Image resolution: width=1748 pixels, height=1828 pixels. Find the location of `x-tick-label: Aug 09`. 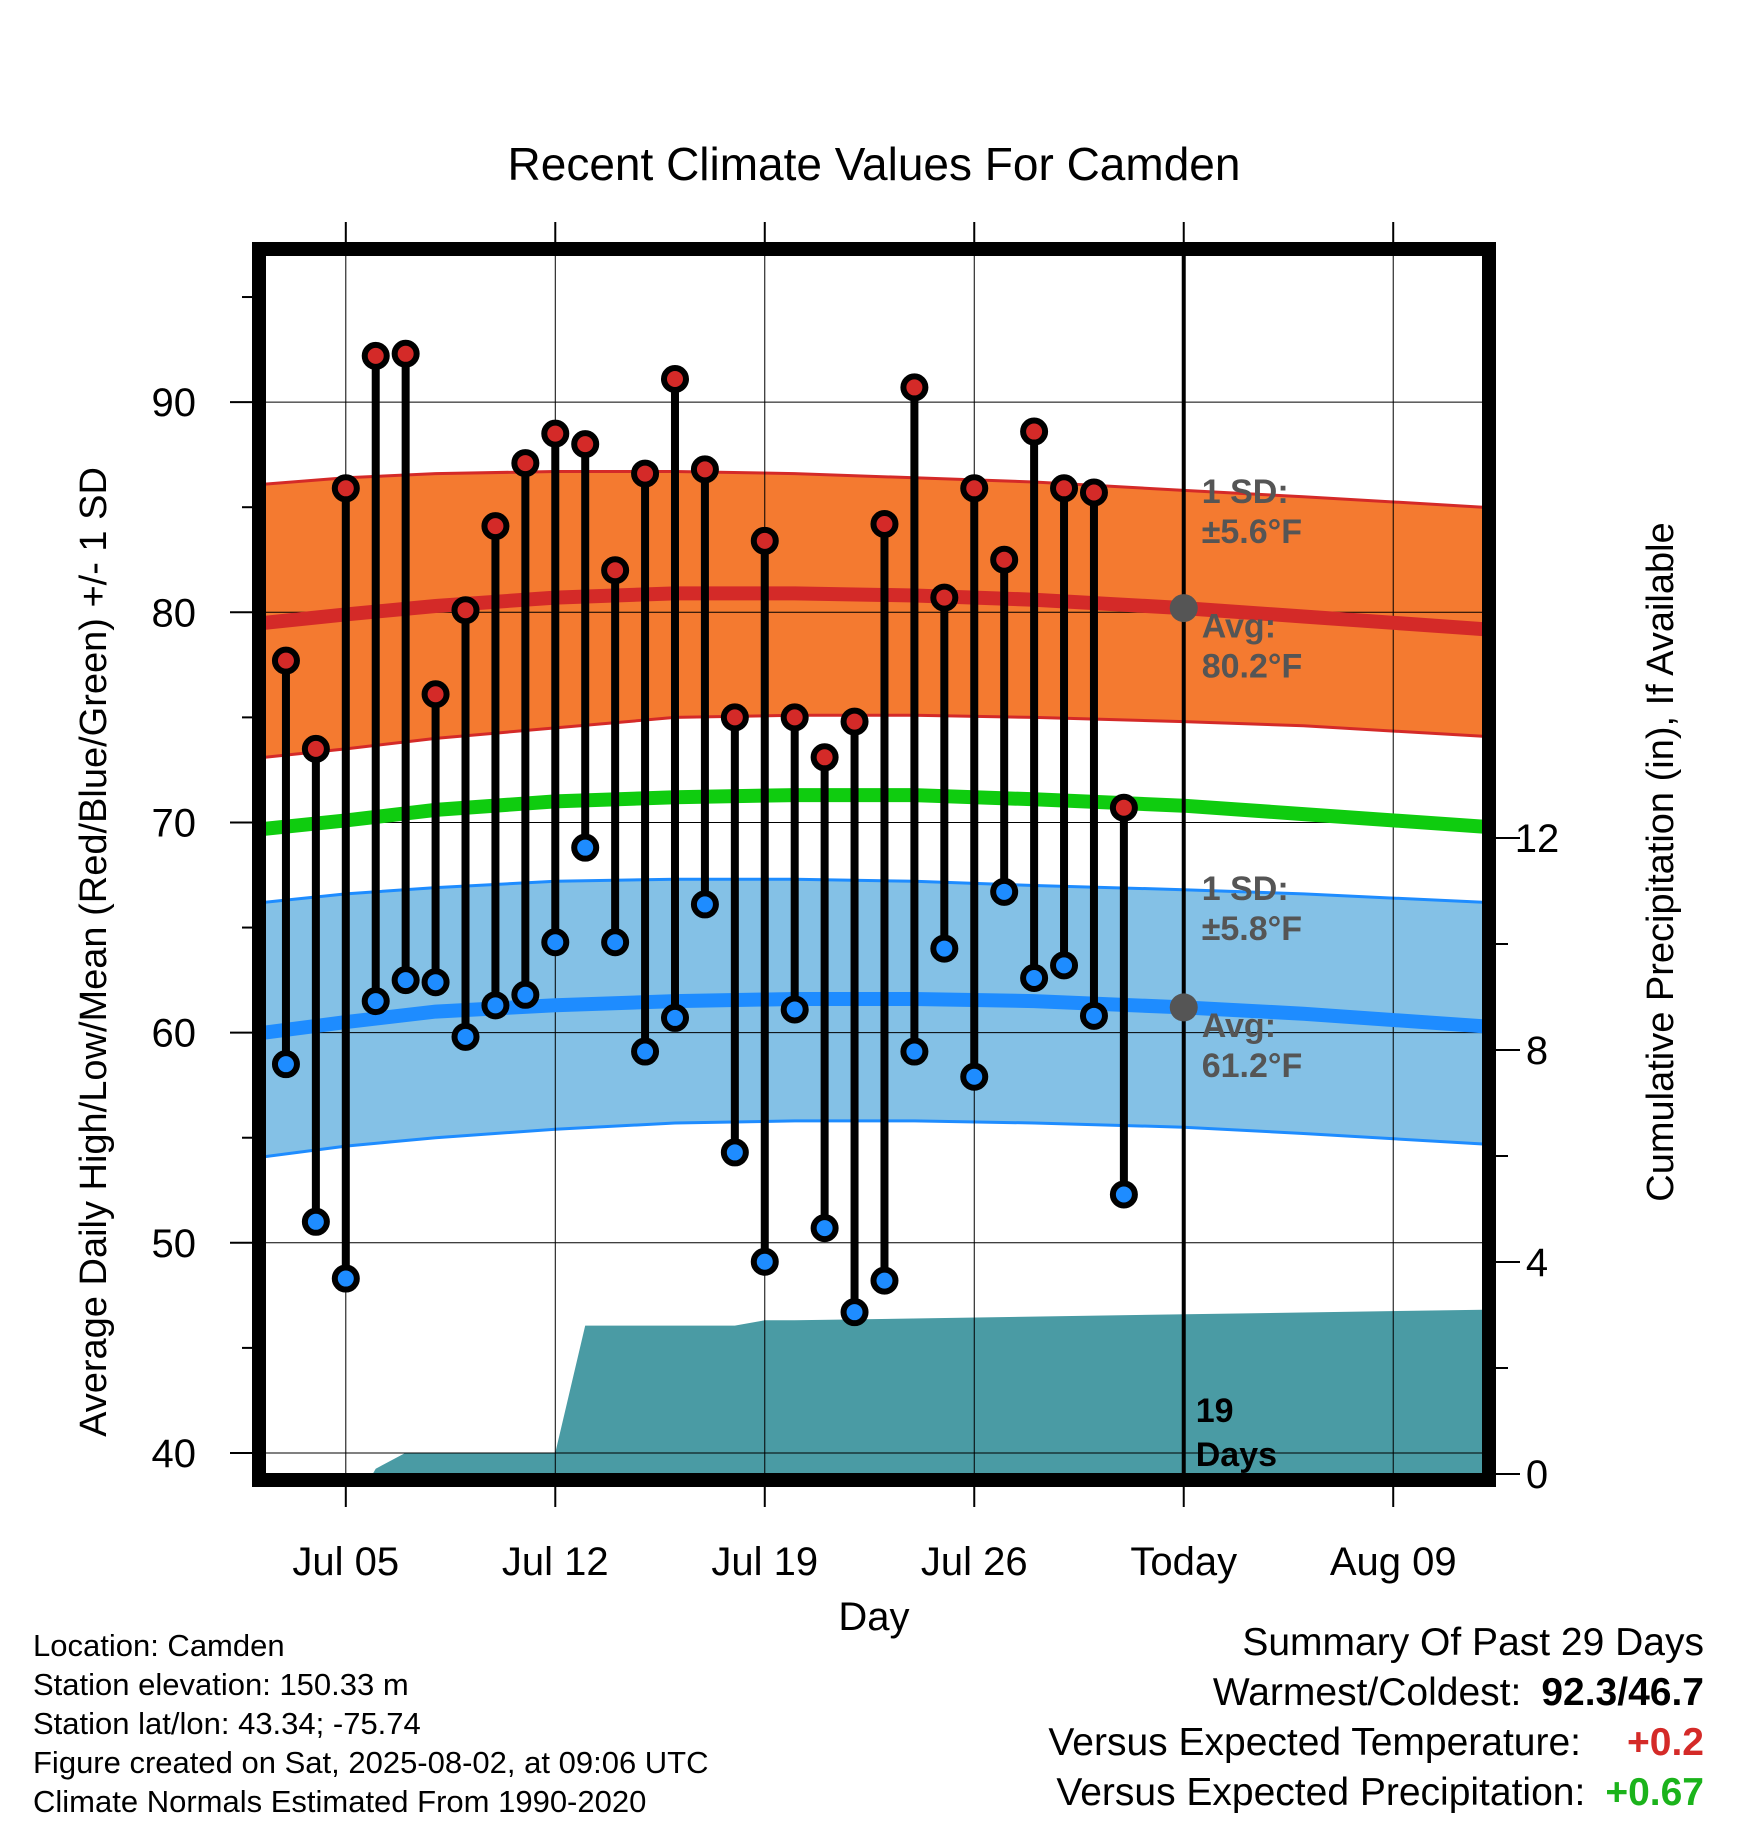

x-tick-label: Aug 09 is located at coordinates (1393, 1562).